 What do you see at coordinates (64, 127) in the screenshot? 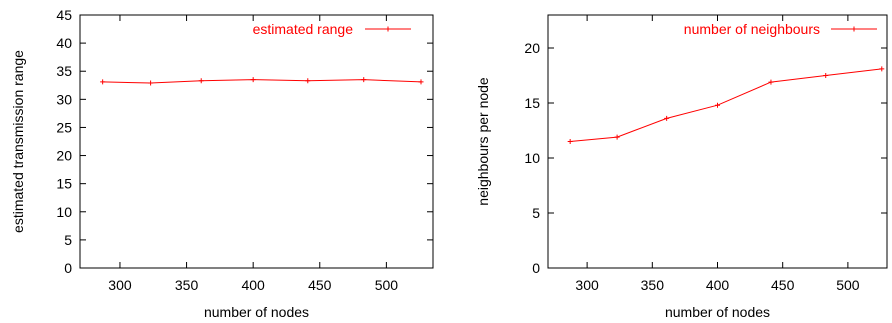
I see `y-tick-label: 25` at bounding box center [64, 127].